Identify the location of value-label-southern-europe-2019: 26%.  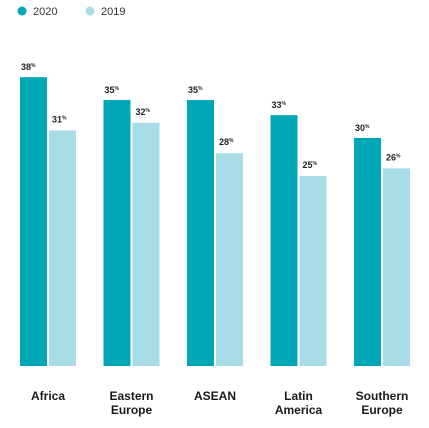
(393, 157).